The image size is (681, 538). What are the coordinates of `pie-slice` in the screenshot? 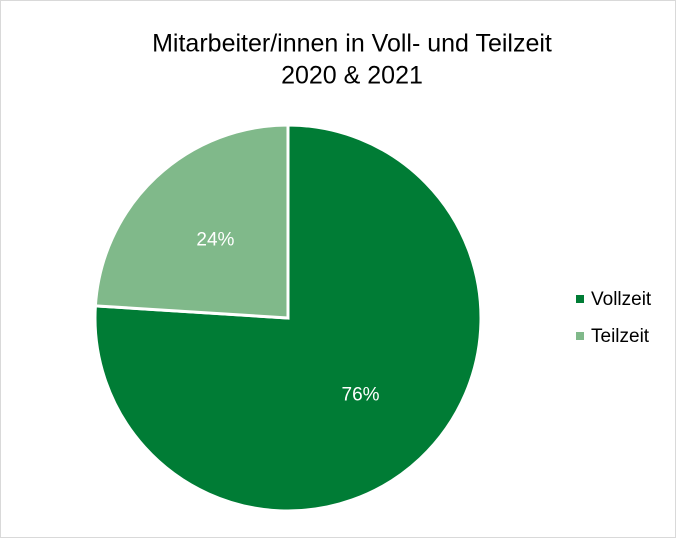 It's located at (191, 221).